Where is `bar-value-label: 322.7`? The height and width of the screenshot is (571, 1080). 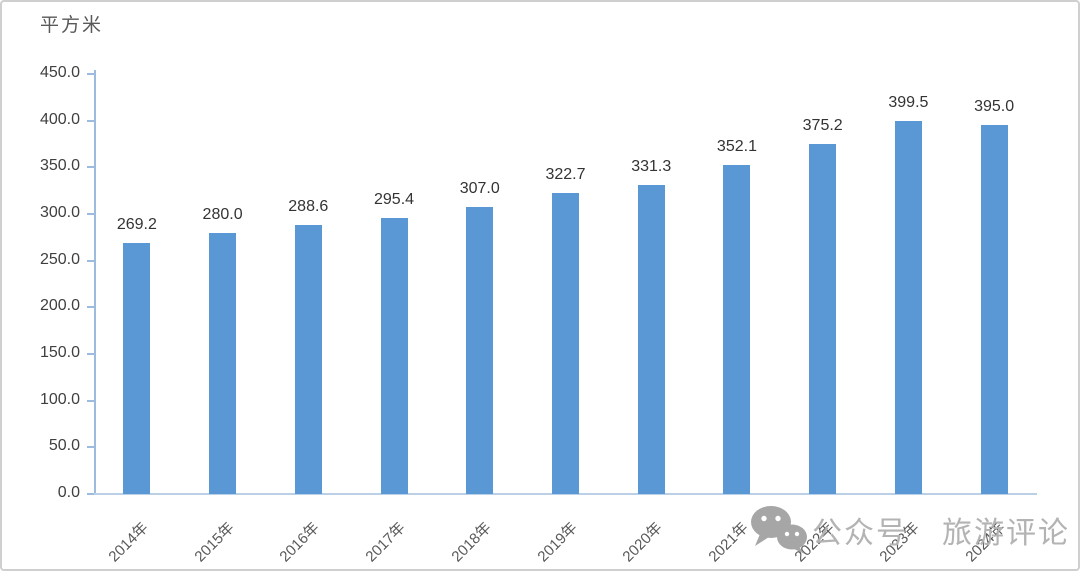
bar-value-label: 322.7 is located at coordinates (565, 174).